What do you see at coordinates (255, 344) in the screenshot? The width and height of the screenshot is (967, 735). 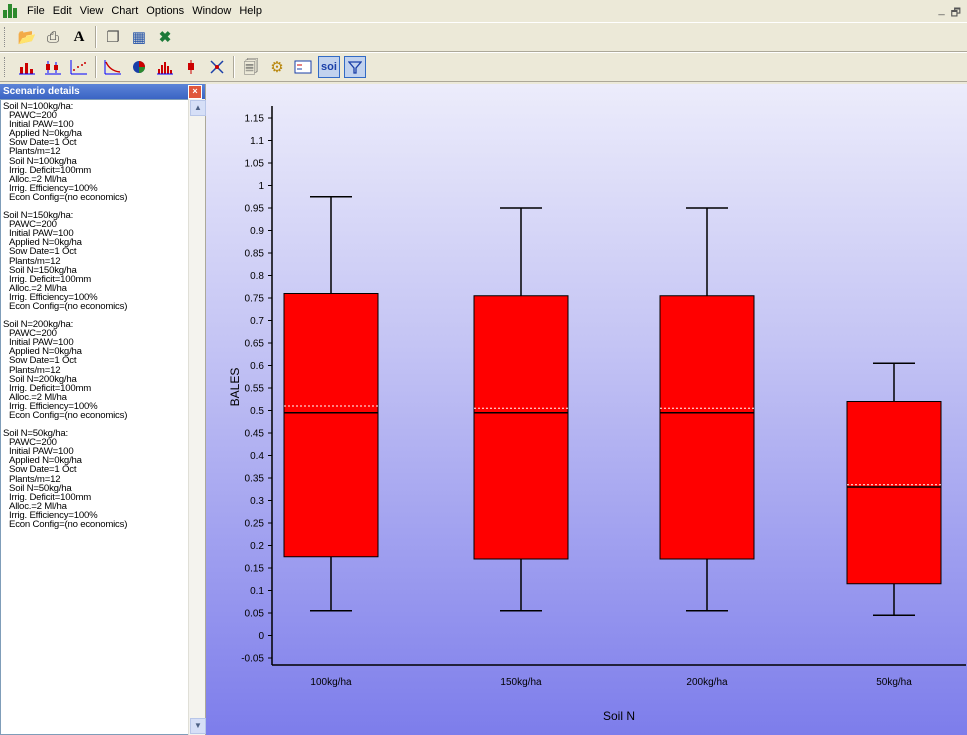 I see `y-tick-label: 0.65` at bounding box center [255, 344].